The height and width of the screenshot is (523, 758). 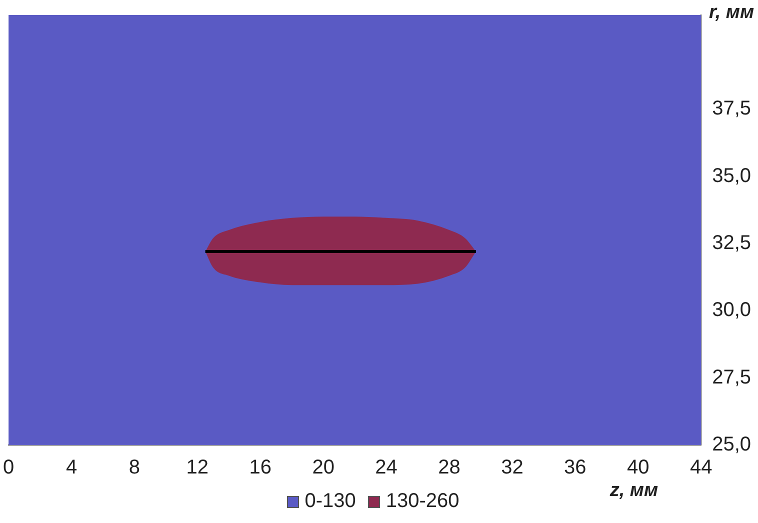 I want to click on x-tick-label: 44, so click(x=701, y=467).